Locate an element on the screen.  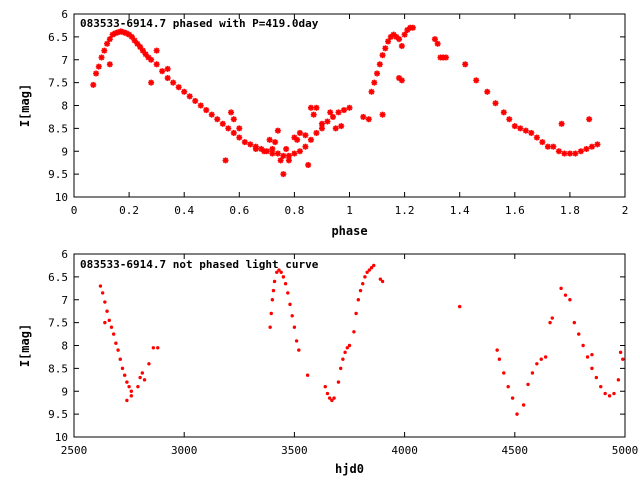
unphased-x-tick-label: 2500 is located at coordinates (74, 450).